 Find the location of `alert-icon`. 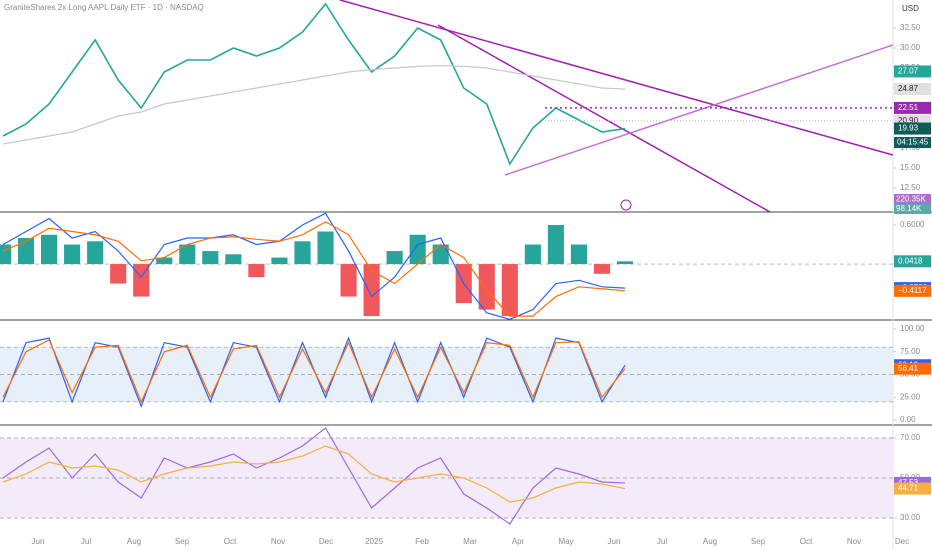

alert-icon is located at coordinates (626, 205).